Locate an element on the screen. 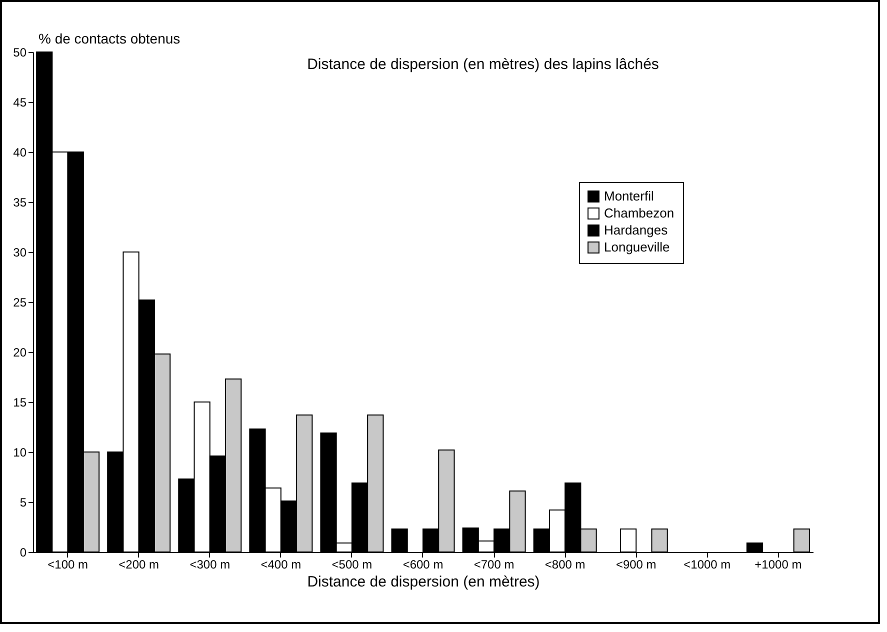 This screenshot has height=632, width=887. x-tick-label: <800 m is located at coordinates (565, 565).